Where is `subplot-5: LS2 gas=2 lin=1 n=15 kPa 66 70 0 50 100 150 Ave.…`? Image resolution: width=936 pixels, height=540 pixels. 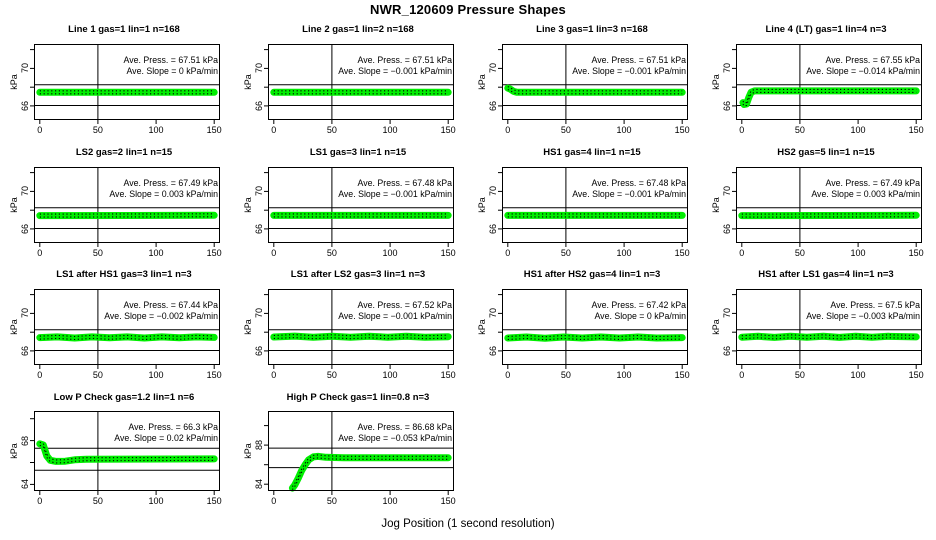
subplot-5: LS2 gas=2 lin=1 n=15 kPa 66 70 0 50 100 150 Ave.… is located at coordinates (117, 204).